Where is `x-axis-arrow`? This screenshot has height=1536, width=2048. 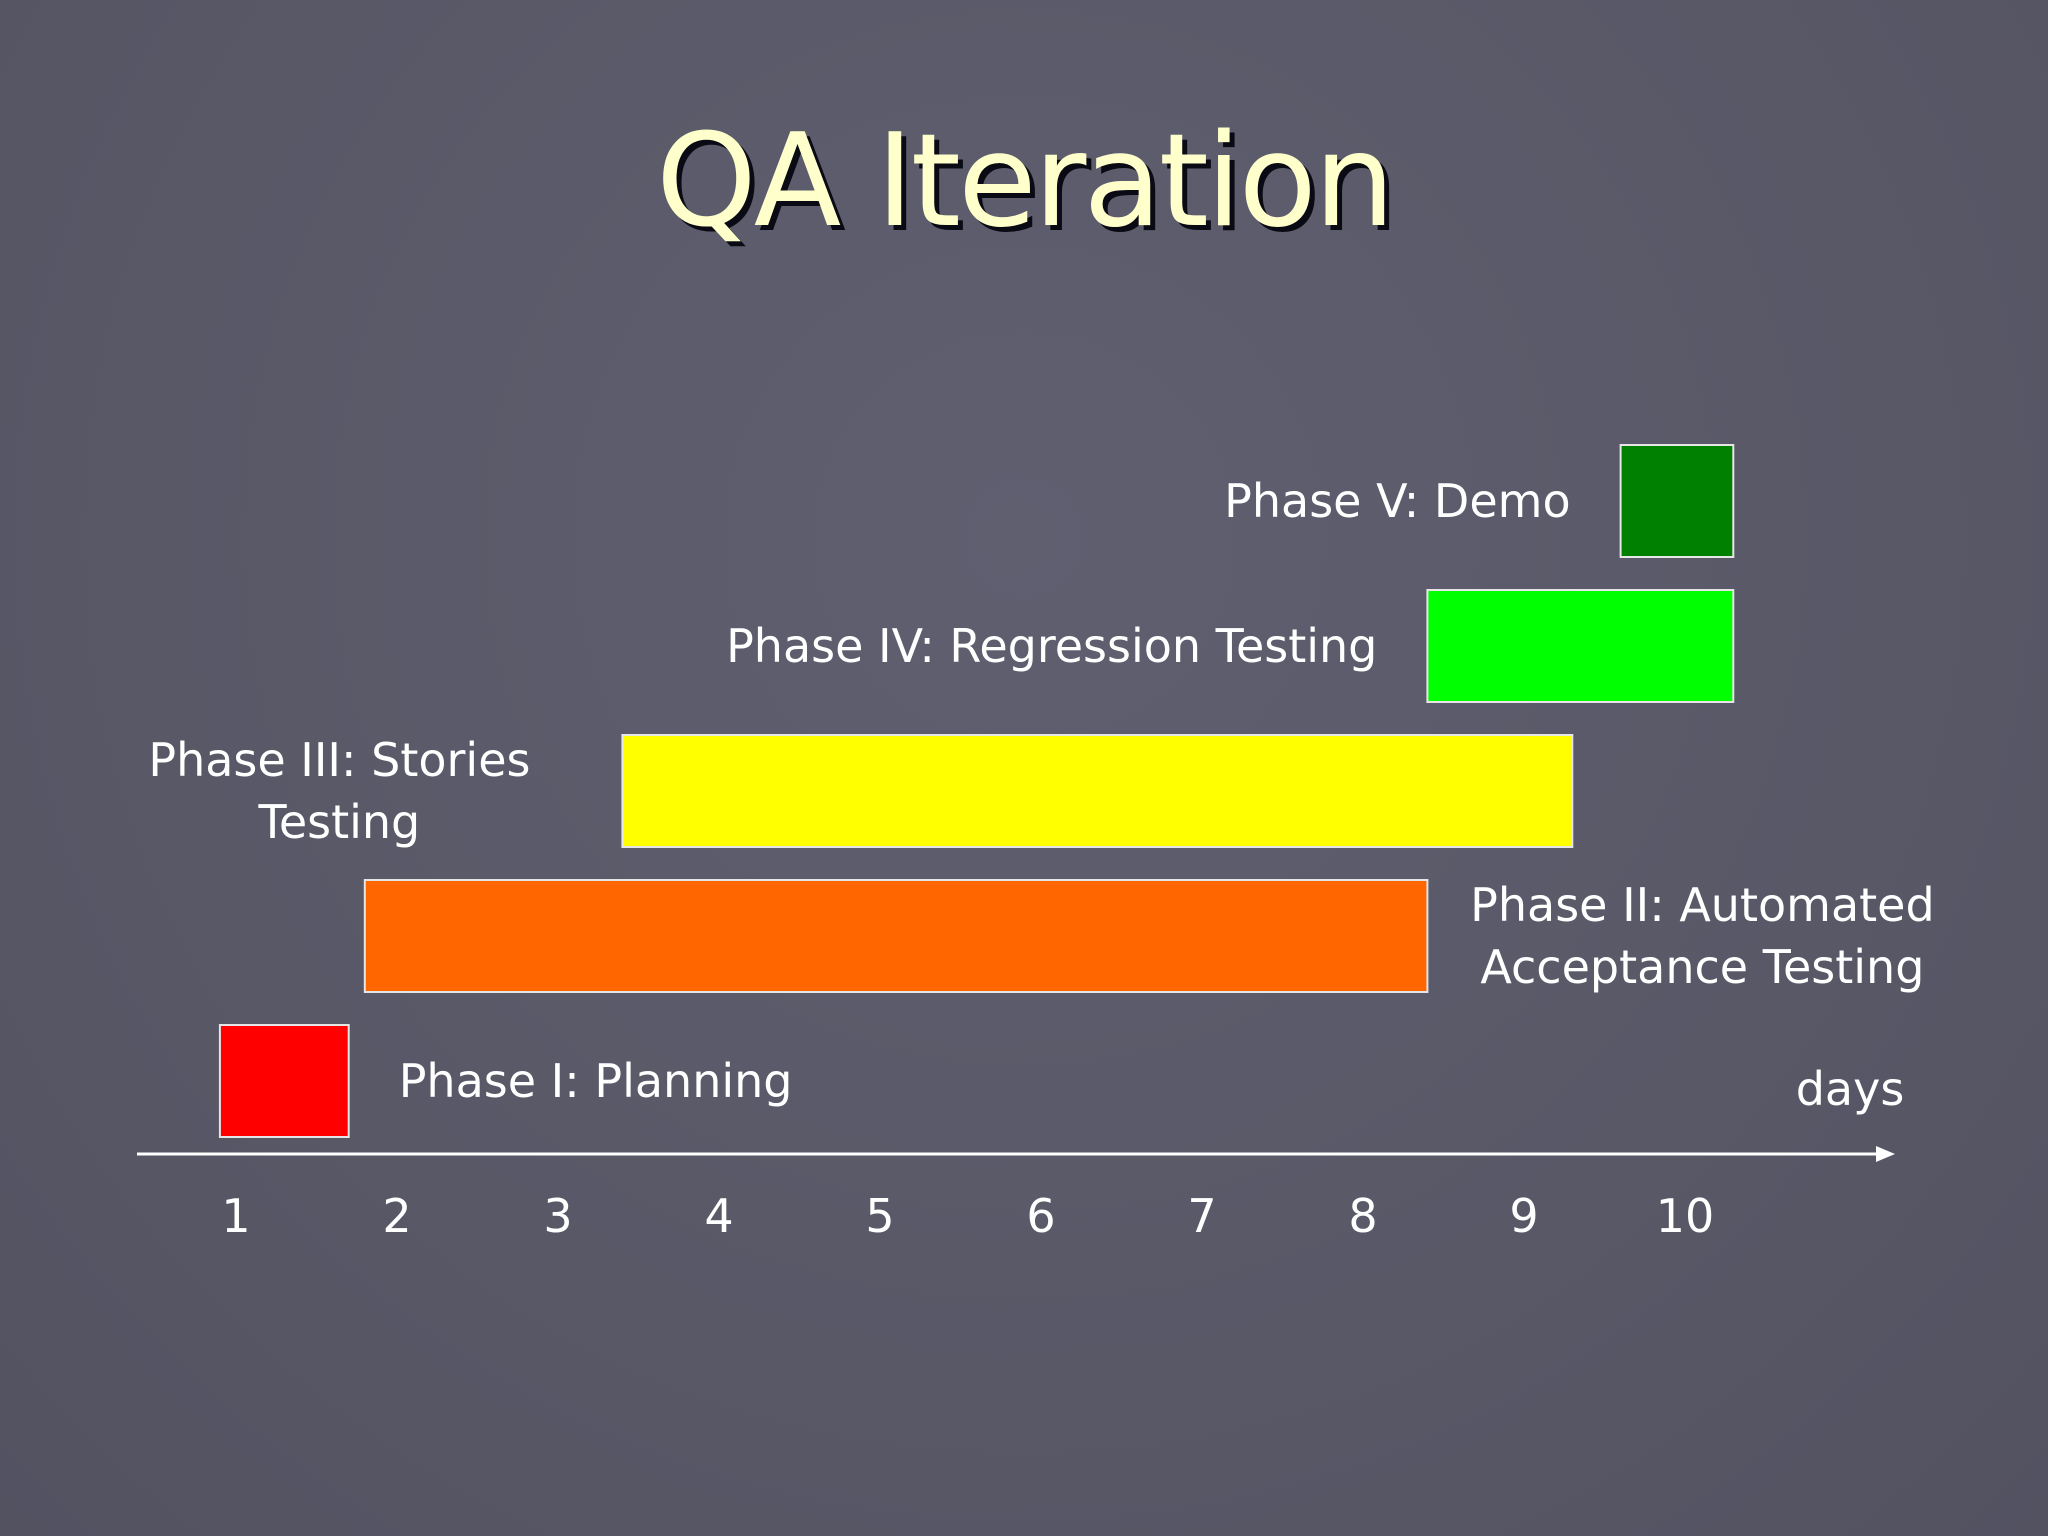 x-axis-arrow is located at coordinates (1885, 1154).